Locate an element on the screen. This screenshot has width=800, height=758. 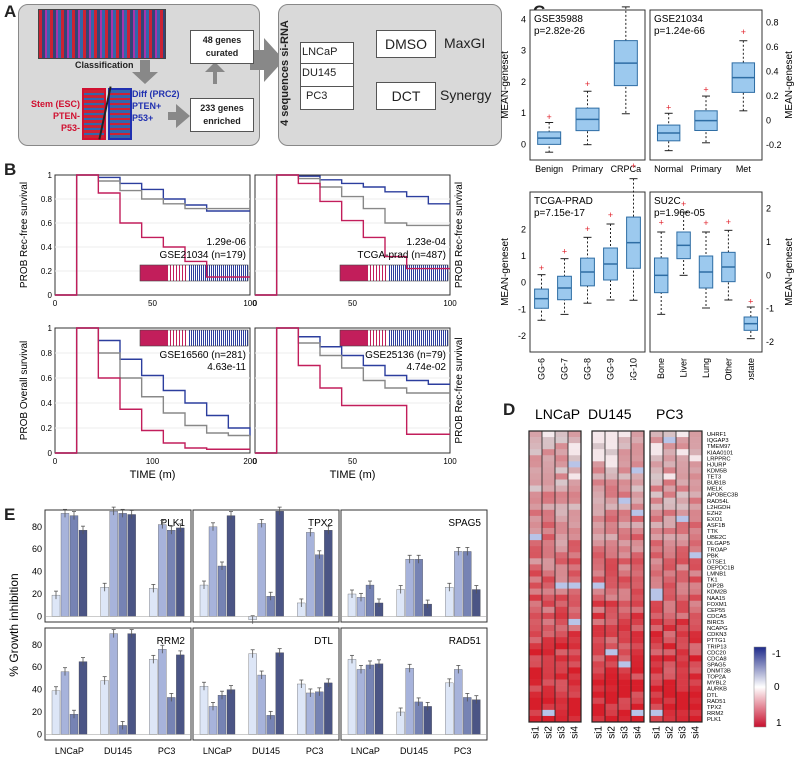
km-xtick: 200 is located at coordinates (250, 461).